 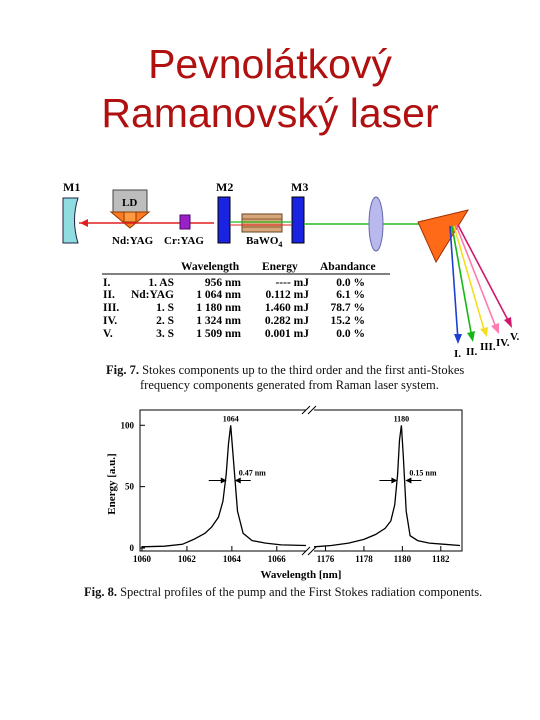 What do you see at coordinates (100, 592) in the screenshot?
I see `fig8-label: Fig. 8.` at bounding box center [100, 592].